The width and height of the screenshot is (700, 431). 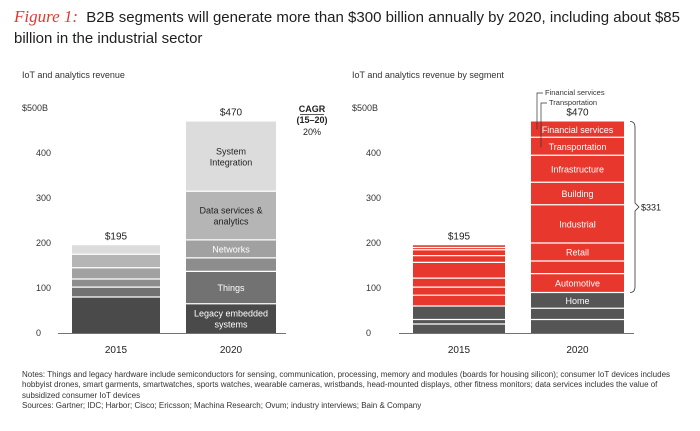 I want to click on segment-label: Industrial, so click(x=577, y=224).